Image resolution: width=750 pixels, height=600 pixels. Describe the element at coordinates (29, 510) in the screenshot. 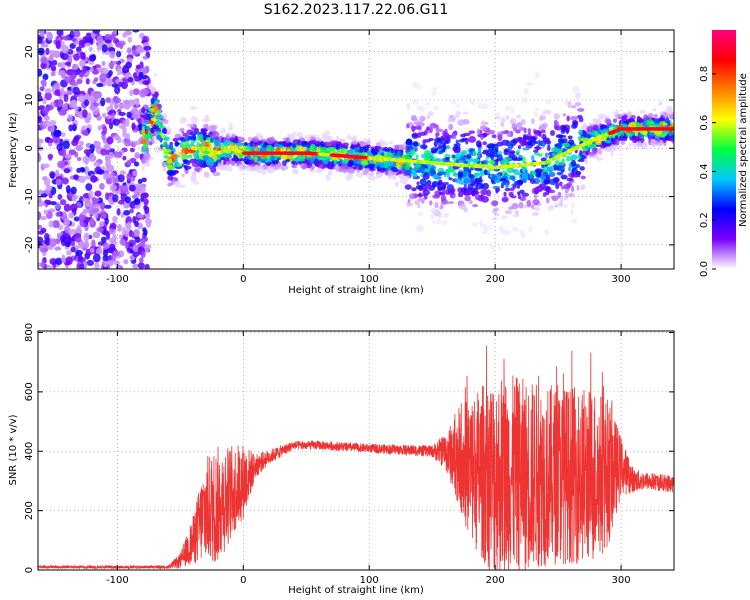

I see `y-tick-label: 200` at that location.